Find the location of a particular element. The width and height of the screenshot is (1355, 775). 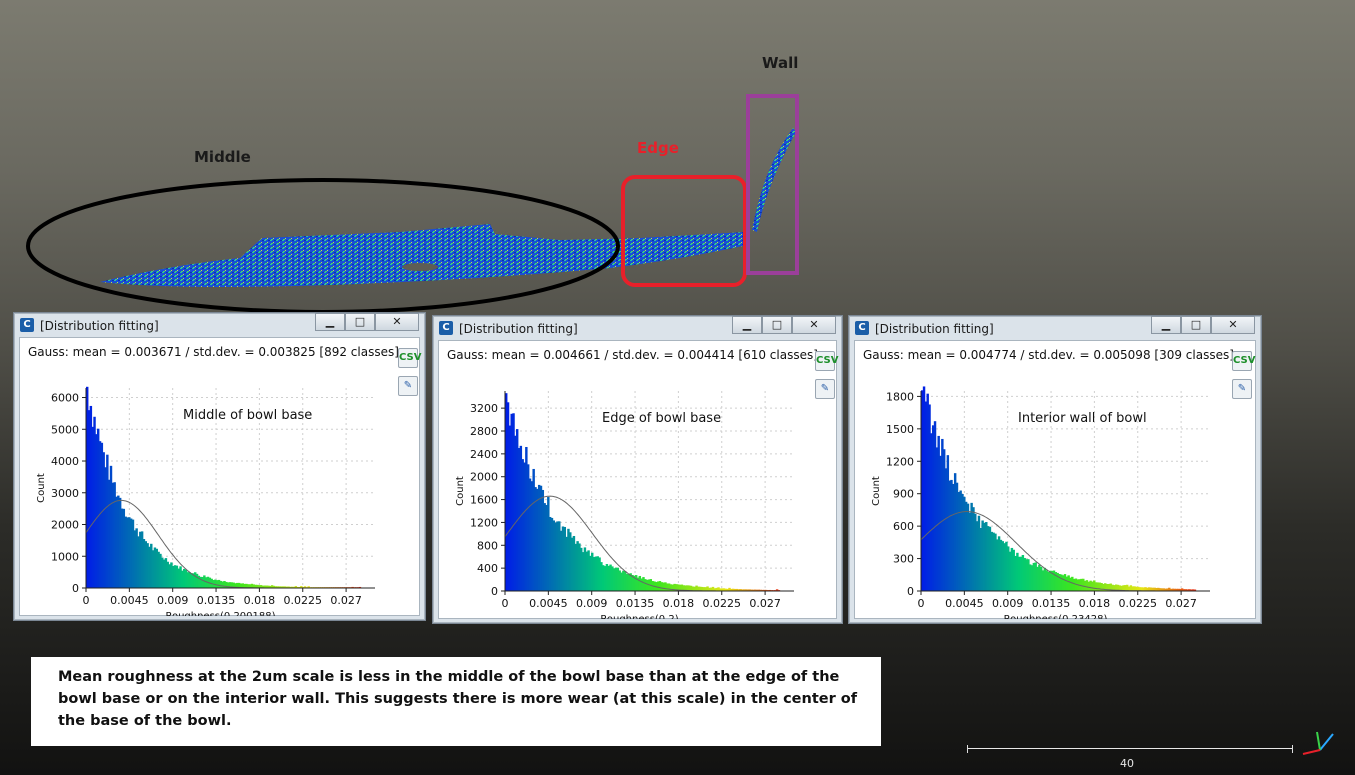

y-tick-label: 300 is located at coordinates (903, 559).